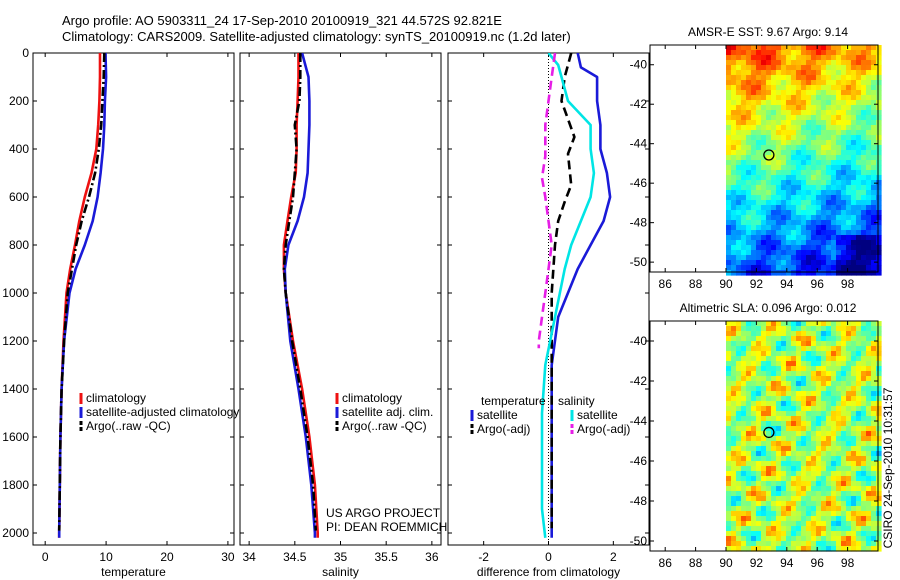  What do you see at coordinates (15, 293) in the screenshot?
I see `y-tick-label: 1000` at bounding box center [15, 293].